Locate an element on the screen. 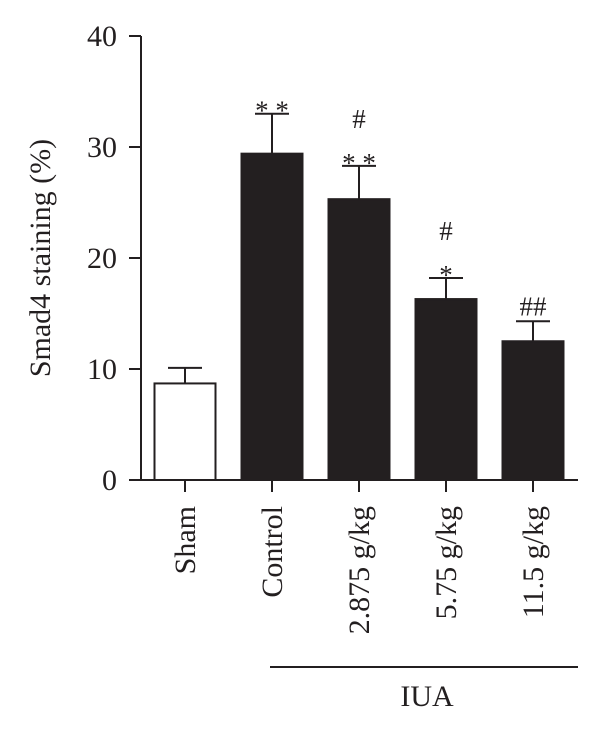  significance-label: * is located at coordinates (446, 275).